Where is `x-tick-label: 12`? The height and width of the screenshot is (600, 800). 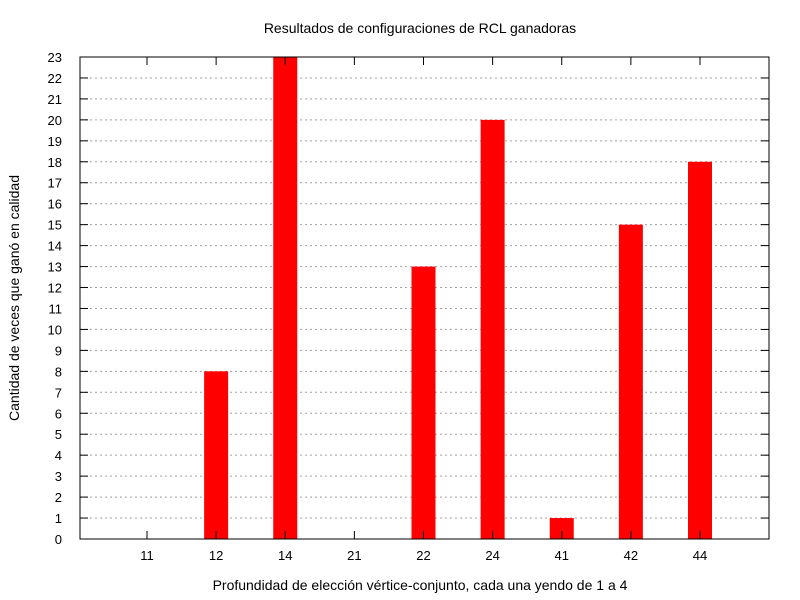
x-tick-label: 12 is located at coordinates (216, 555).